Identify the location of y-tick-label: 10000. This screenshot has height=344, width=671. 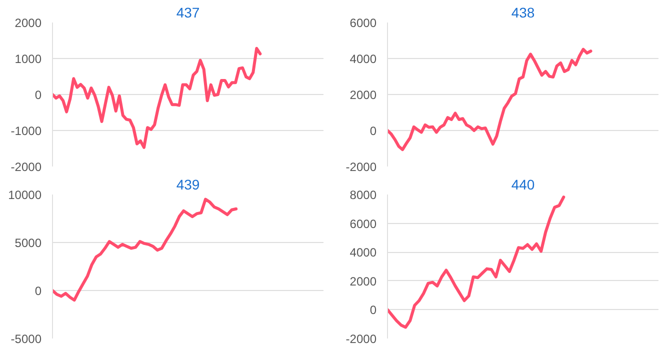
(25, 195).